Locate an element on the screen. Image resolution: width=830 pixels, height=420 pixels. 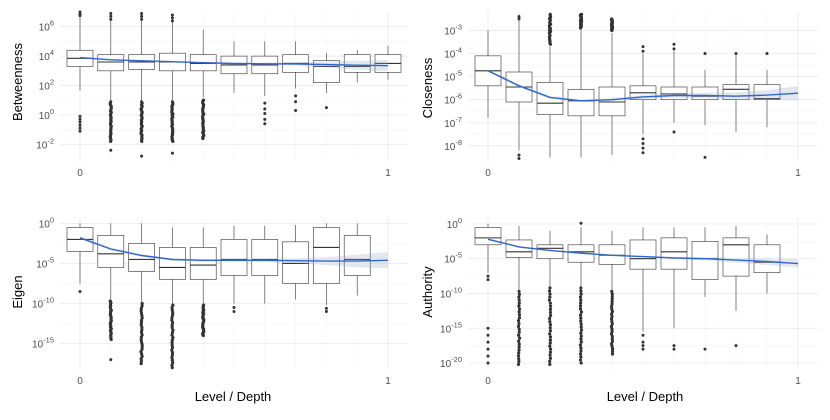
y-tick-exponent: -4 is located at coordinates (458, 50).